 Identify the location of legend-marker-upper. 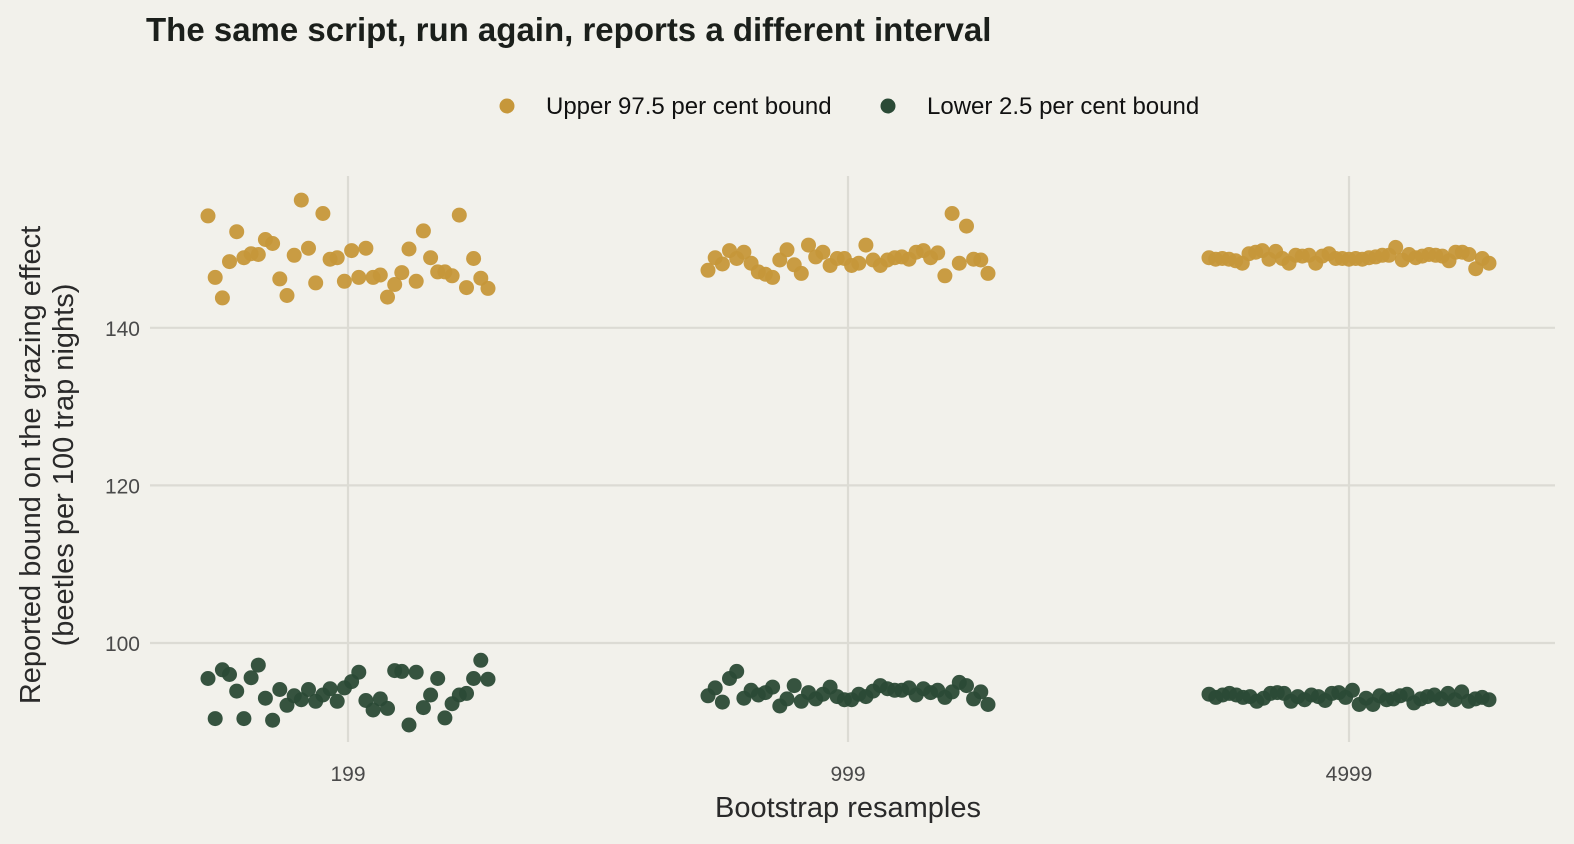
(507, 106).